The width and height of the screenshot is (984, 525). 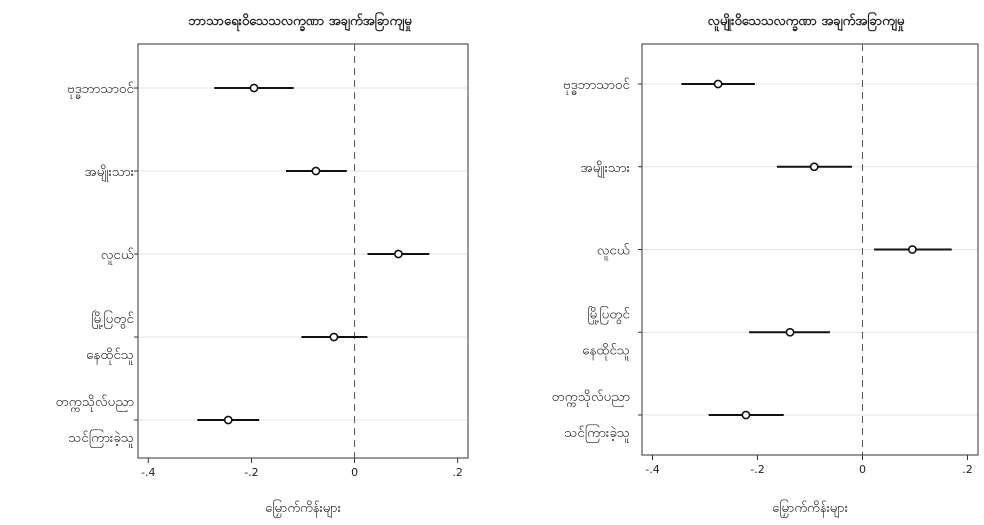 What do you see at coordinates (300, 21) in the screenshot?
I see `chart-title: ဘာသာရေးဝိသေသလက္ခဏာ အချက်အခြာကျမှု` at bounding box center [300, 21].